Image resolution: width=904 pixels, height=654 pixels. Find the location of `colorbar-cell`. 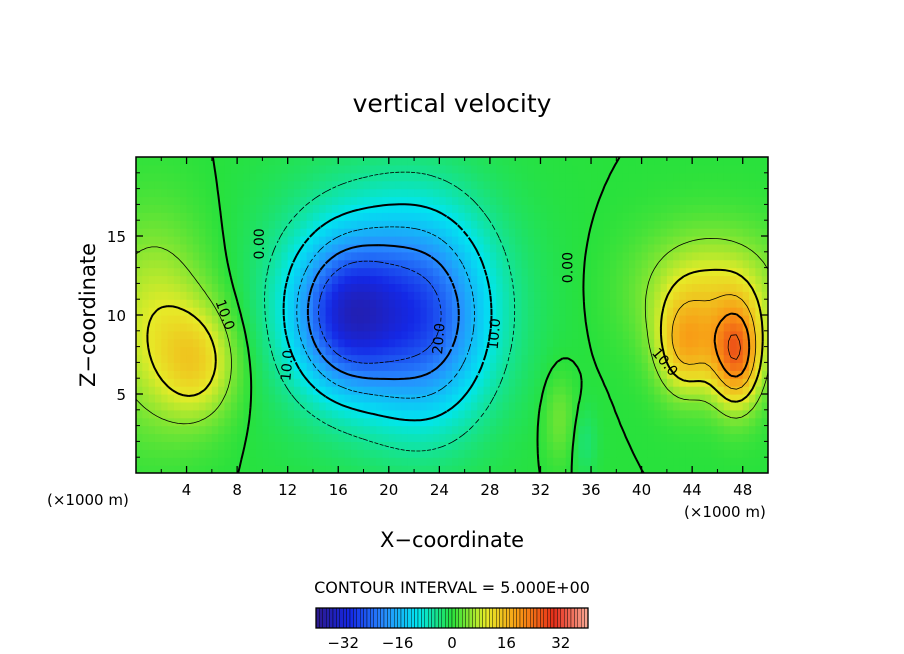

colorbar-cell is located at coordinates (552, 618).